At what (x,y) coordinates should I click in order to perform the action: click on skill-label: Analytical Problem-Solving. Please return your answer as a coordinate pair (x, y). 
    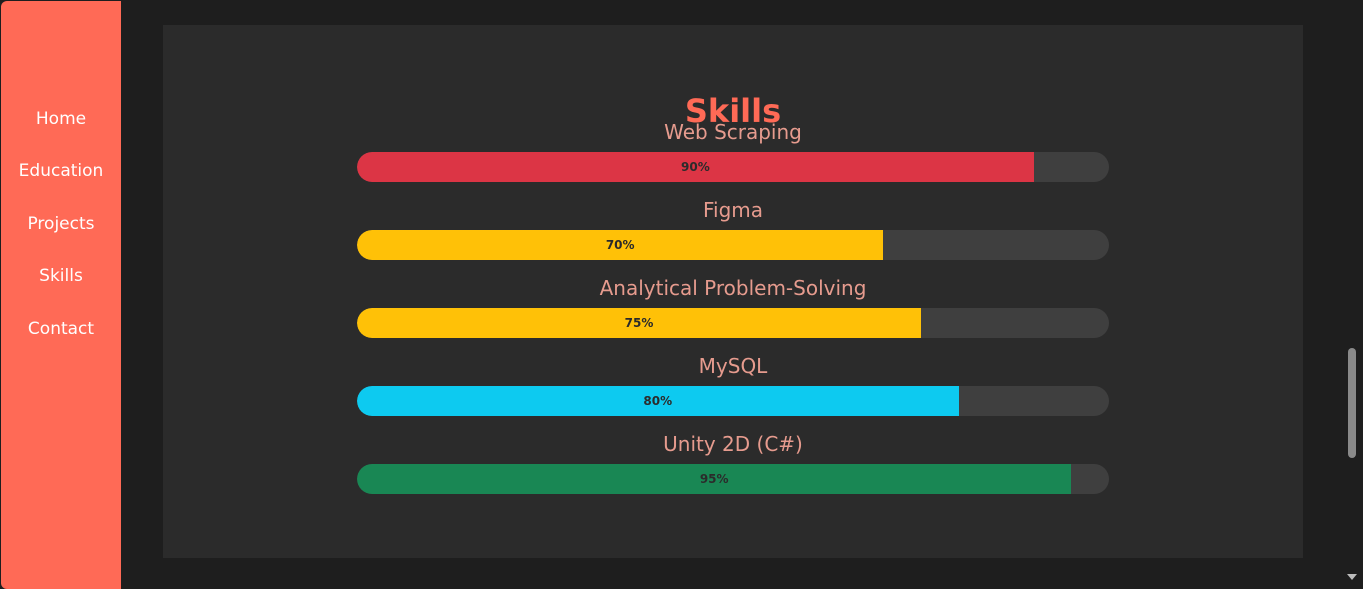
    Looking at the image, I should click on (733, 288).